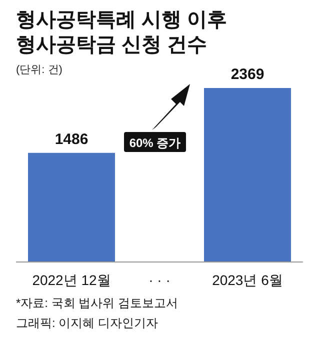 The height and width of the screenshot is (342, 320). I want to click on x-tick-label: 2023년 6월, so click(247, 280).